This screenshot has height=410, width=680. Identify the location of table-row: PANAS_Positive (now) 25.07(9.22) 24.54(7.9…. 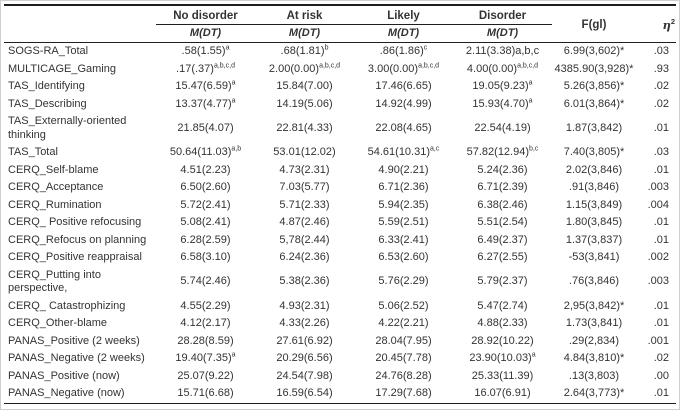
(340, 377).